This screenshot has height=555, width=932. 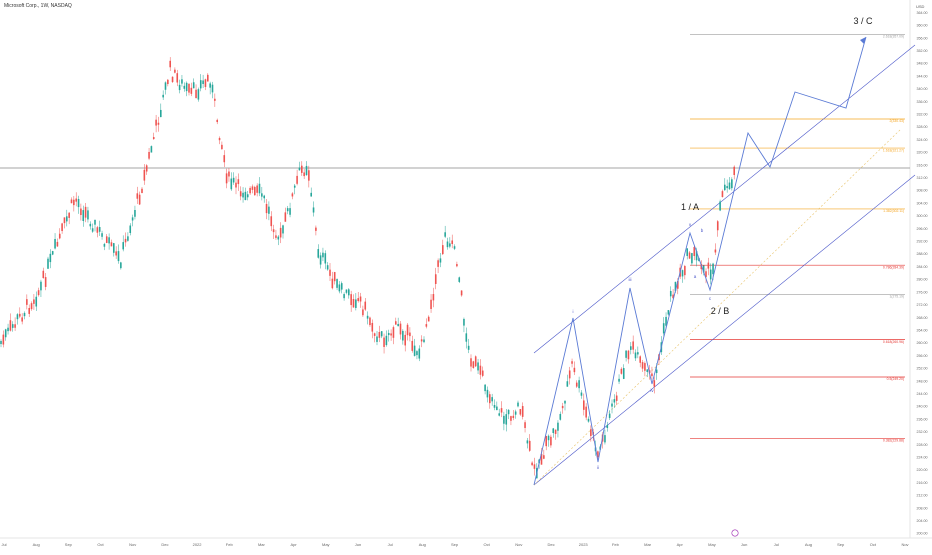 What do you see at coordinates (690, 224) in the screenshot?
I see `wave-label: v` at bounding box center [690, 224].